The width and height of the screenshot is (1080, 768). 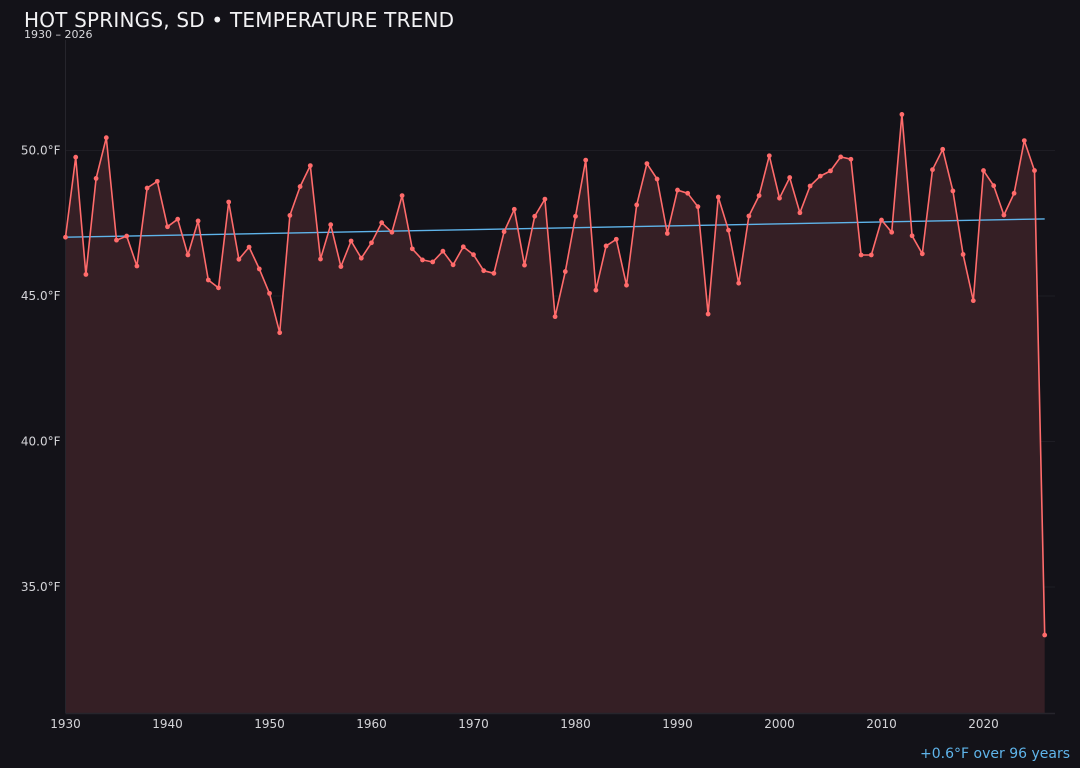 What do you see at coordinates (41, 369) in the screenshot?
I see `y-axis-ticks: 50.0°F 45.0°F 40.0°F 35.0°F` at bounding box center [41, 369].